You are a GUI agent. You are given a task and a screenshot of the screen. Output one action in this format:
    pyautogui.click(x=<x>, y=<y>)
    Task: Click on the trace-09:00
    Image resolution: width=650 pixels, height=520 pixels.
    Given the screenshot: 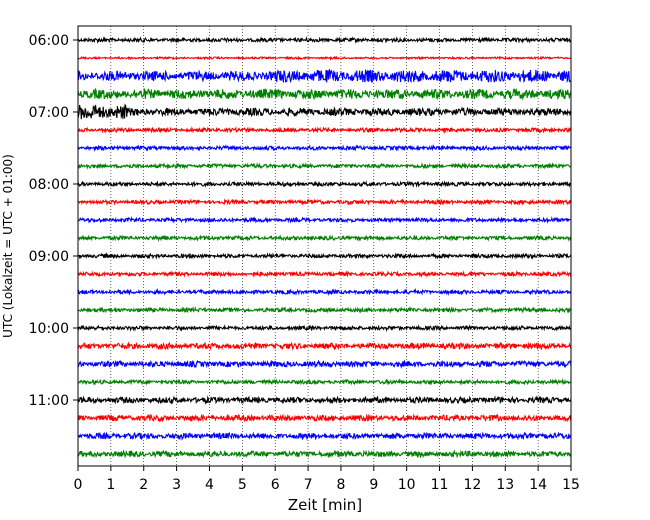 What is the action you would take?
    pyautogui.click(x=324, y=256)
    